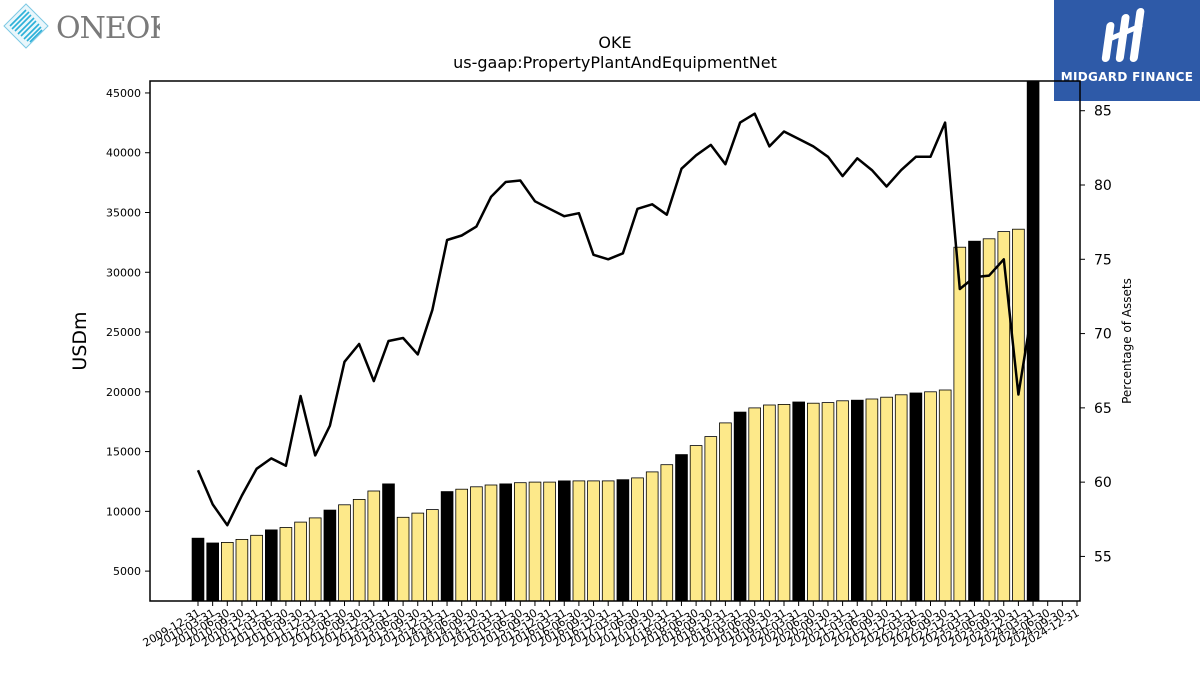 The image size is (1200, 675). What do you see at coordinates (1103, 186) in the screenshot?
I see `y2-tick-label: 80` at bounding box center [1103, 186].